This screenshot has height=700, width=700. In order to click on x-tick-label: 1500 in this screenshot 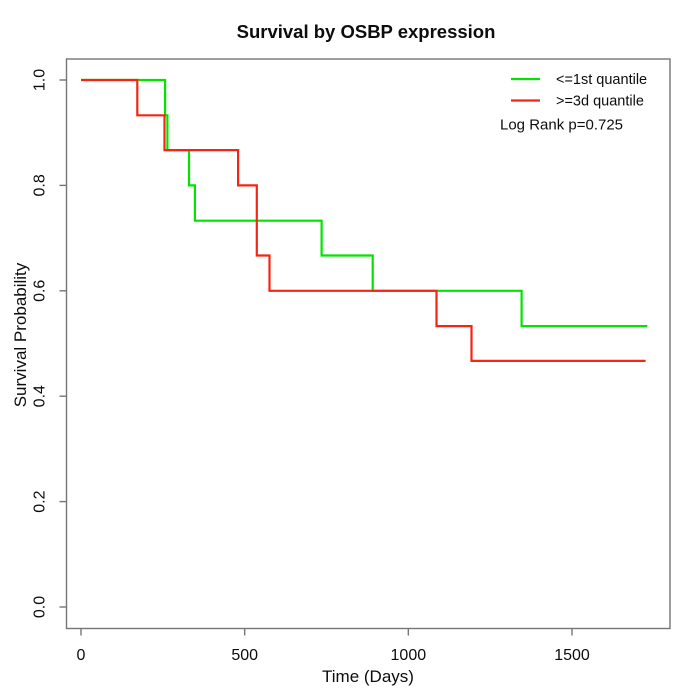, I will do `click(572, 655)`.